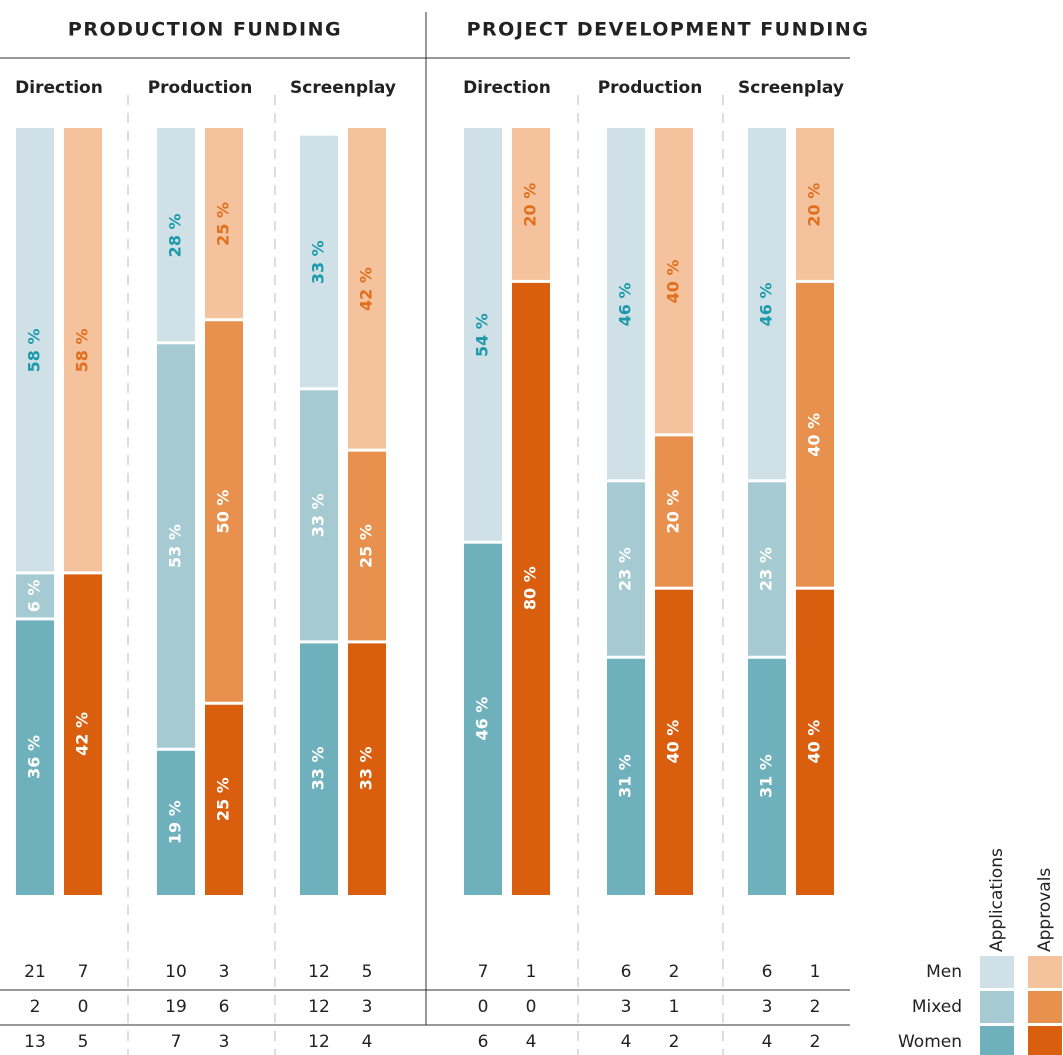 This screenshot has height=1055, width=1063. What do you see at coordinates (815, 972) in the screenshot?
I see `count: 1` at bounding box center [815, 972].